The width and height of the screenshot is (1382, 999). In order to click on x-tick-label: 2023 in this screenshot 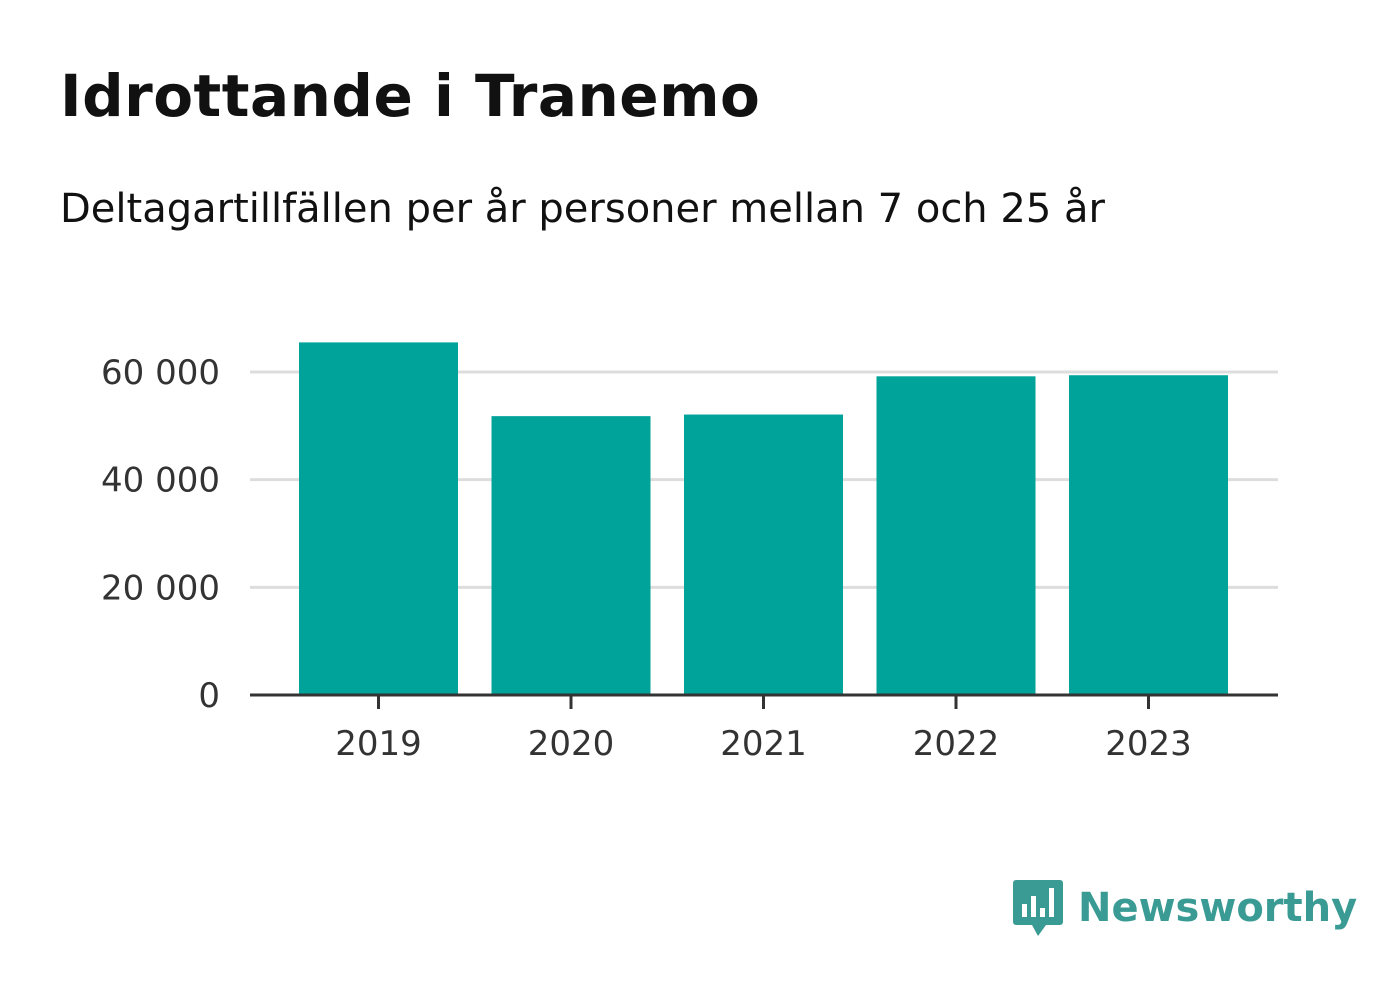, I will do `click(1148, 744)`.